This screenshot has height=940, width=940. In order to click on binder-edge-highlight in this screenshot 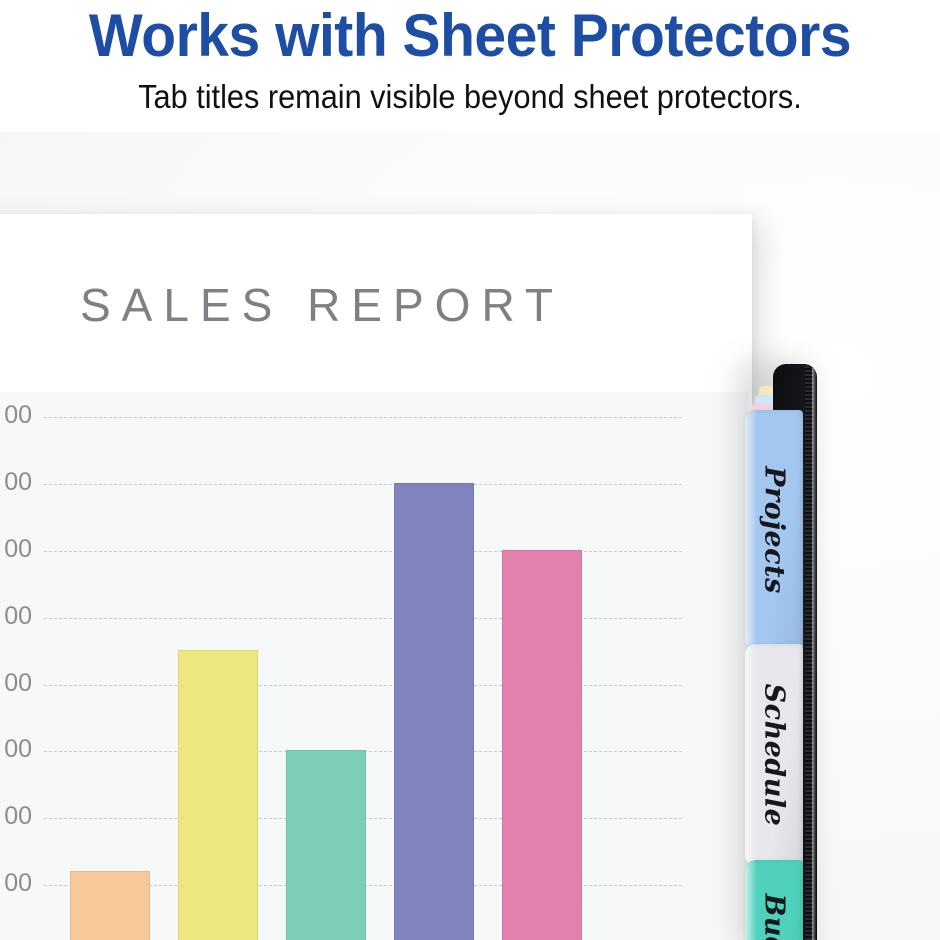, I will do `click(814, 654)`.